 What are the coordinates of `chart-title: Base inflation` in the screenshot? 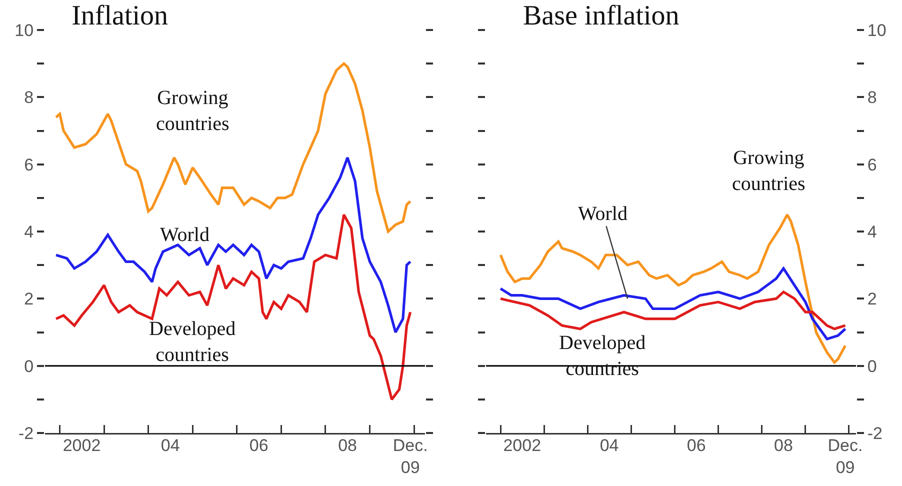 It's located at (601, 16).